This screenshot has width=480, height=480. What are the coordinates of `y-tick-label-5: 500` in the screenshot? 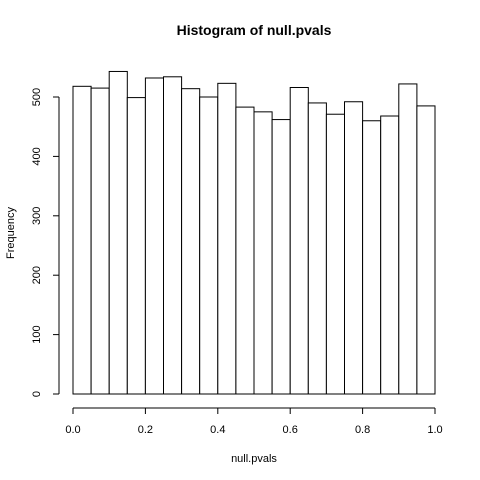 It's located at (37, 97).